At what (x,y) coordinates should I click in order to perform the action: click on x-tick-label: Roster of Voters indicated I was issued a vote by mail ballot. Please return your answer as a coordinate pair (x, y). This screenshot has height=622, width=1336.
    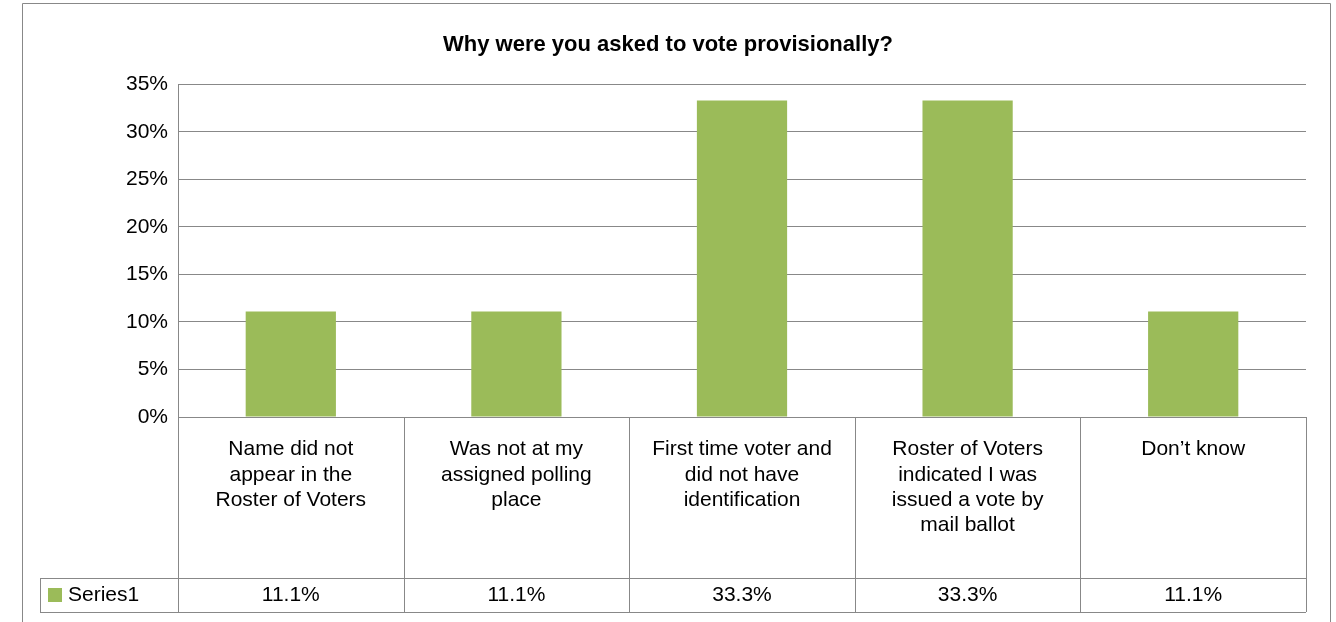
    Looking at the image, I should click on (967, 485).